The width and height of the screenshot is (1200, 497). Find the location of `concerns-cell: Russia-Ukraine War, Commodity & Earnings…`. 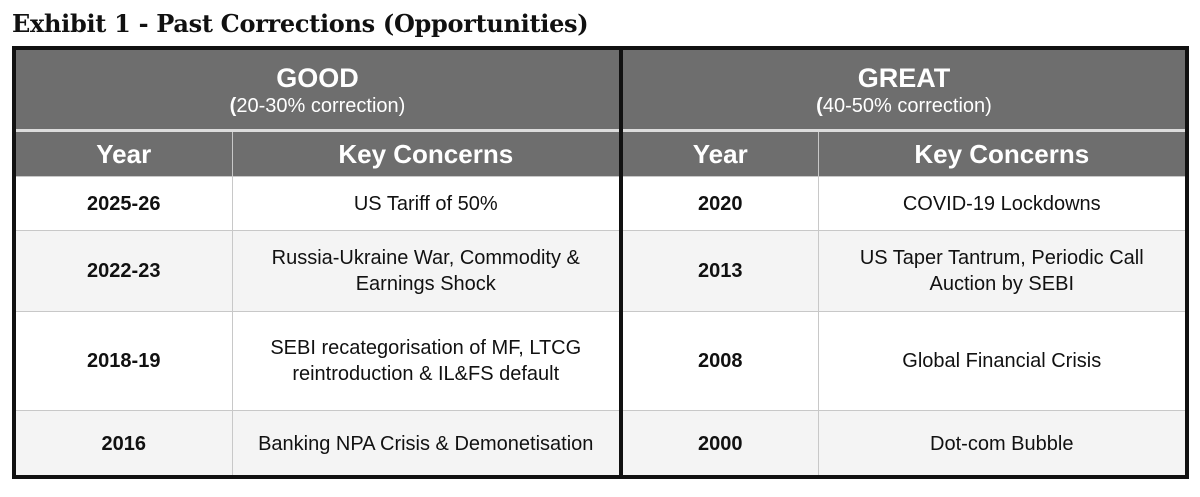

concerns-cell: Russia-Ukraine War, Commodity & Earnings… is located at coordinates (425, 271).